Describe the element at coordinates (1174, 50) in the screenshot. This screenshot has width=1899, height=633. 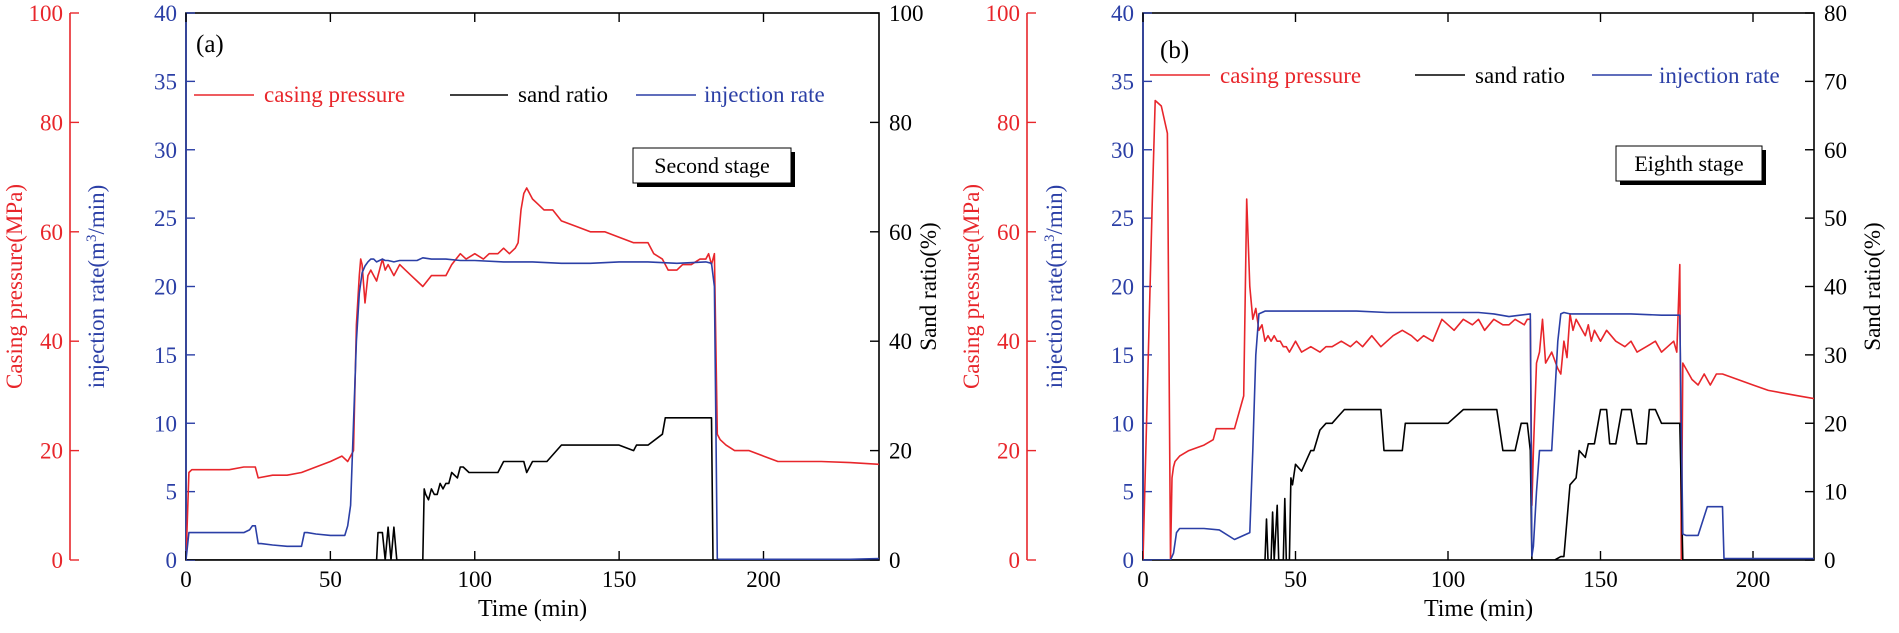
I see `panel-label: (b)` at that location.